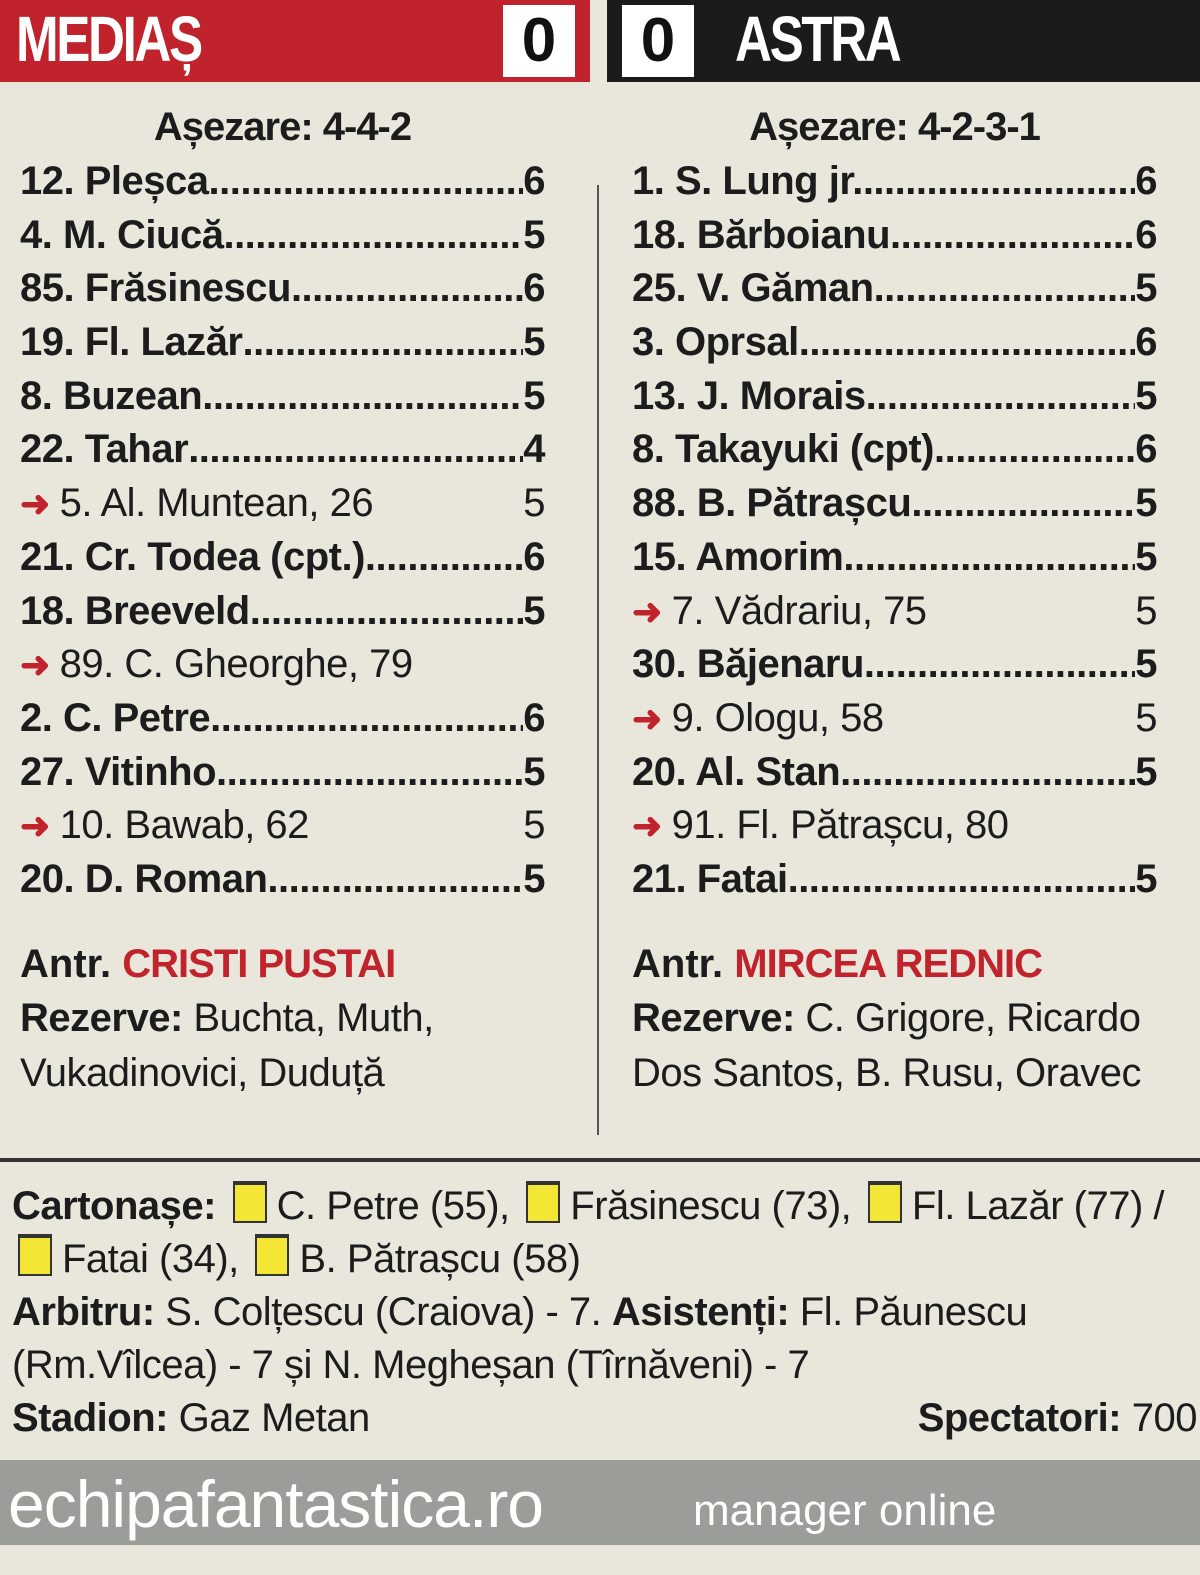 The image size is (1200, 1575). Describe the element at coordinates (600, 1502) in the screenshot. I see `footer-banner: echipafantastica.ro manager online` at that location.